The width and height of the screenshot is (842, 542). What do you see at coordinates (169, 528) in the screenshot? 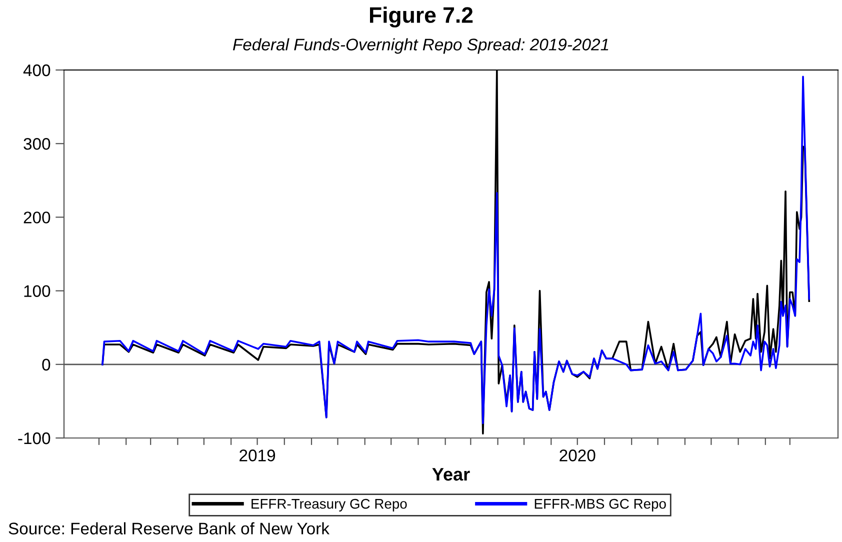
I see `source-note: Source: Federal Reserve Bank of New York` at bounding box center [169, 528].